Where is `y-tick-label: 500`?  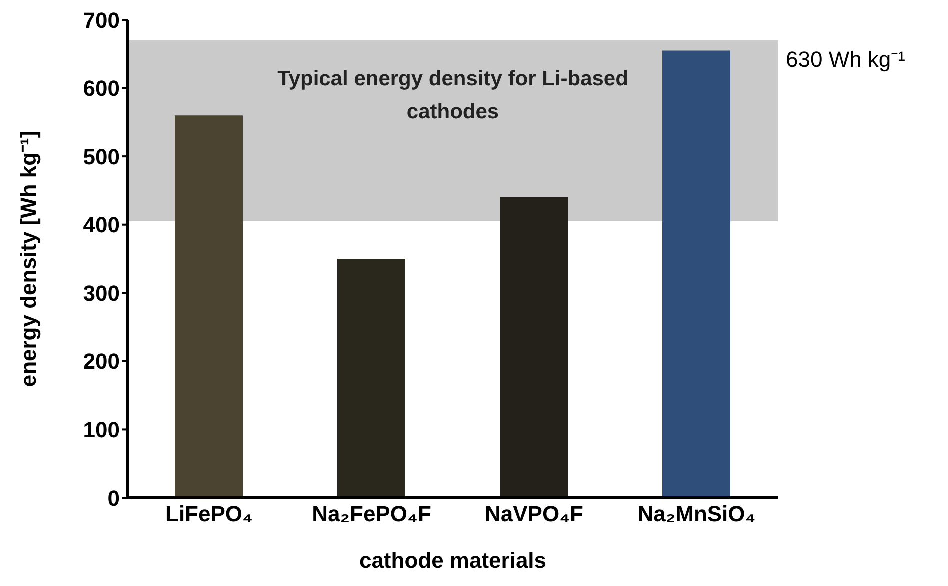
y-tick-label: 500 is located at coordinates (101, 157).